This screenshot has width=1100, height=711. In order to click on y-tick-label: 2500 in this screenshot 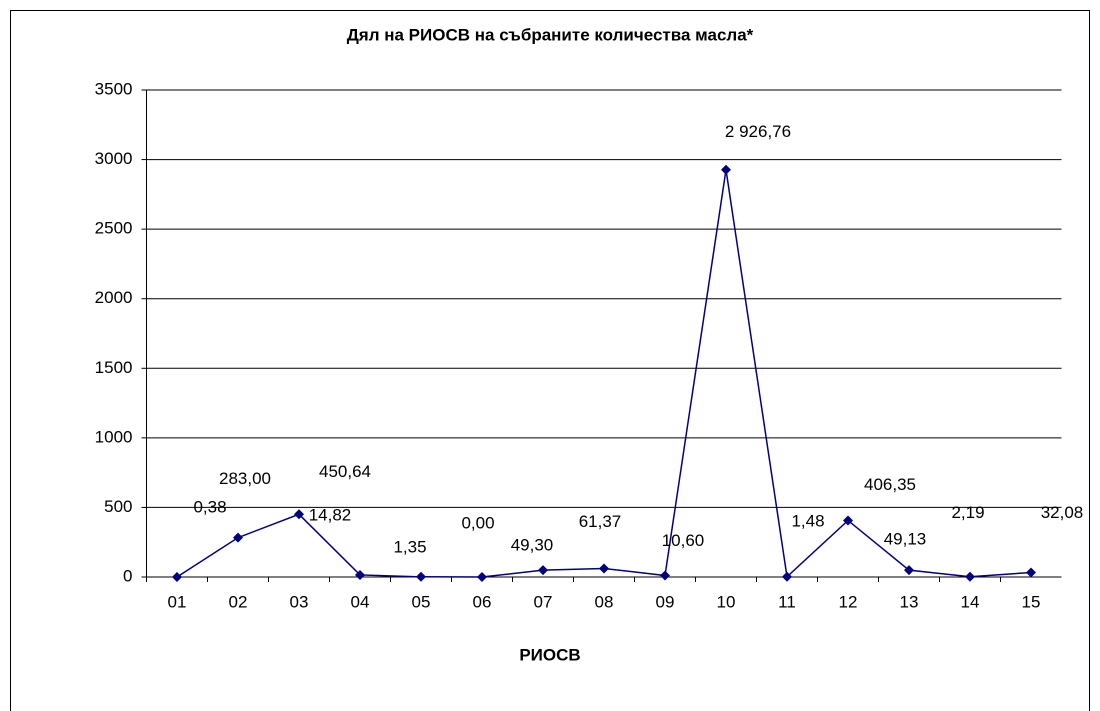, I will do `click(114, 228)`.